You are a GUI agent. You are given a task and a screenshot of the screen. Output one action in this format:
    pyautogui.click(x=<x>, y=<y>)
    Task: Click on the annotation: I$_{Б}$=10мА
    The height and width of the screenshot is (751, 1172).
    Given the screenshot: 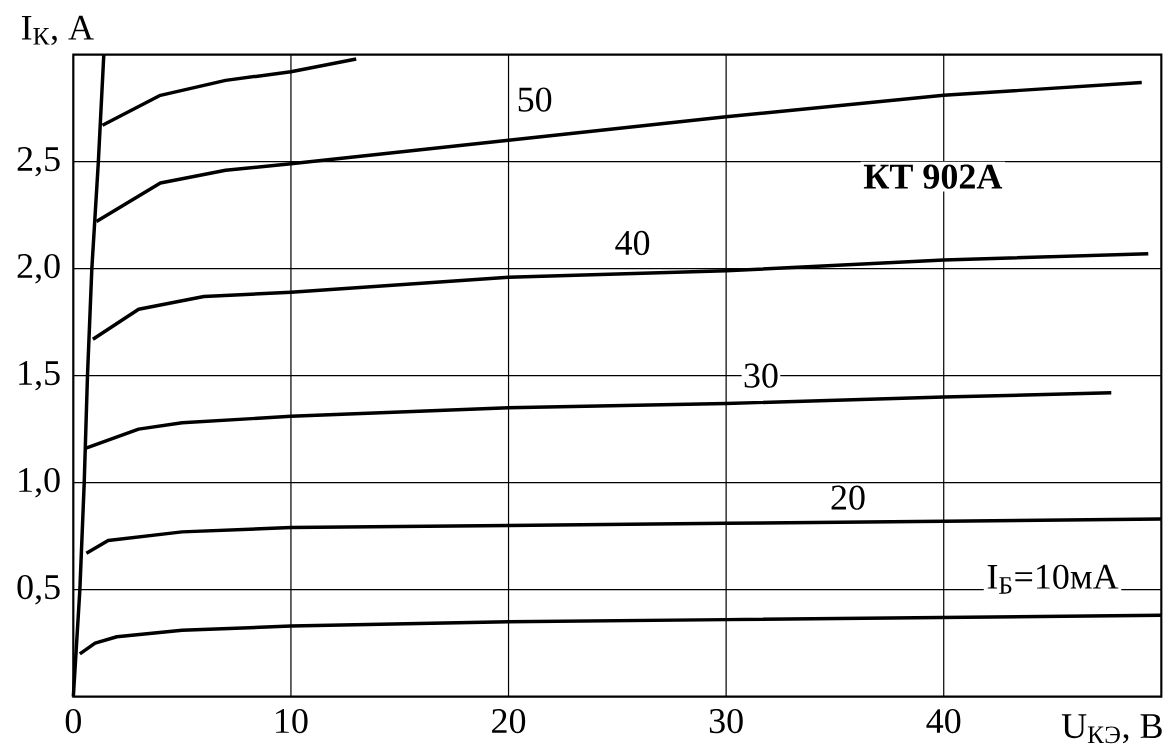 What is the action you would take?
    pyautogui.click(x=1053, y=579)
    